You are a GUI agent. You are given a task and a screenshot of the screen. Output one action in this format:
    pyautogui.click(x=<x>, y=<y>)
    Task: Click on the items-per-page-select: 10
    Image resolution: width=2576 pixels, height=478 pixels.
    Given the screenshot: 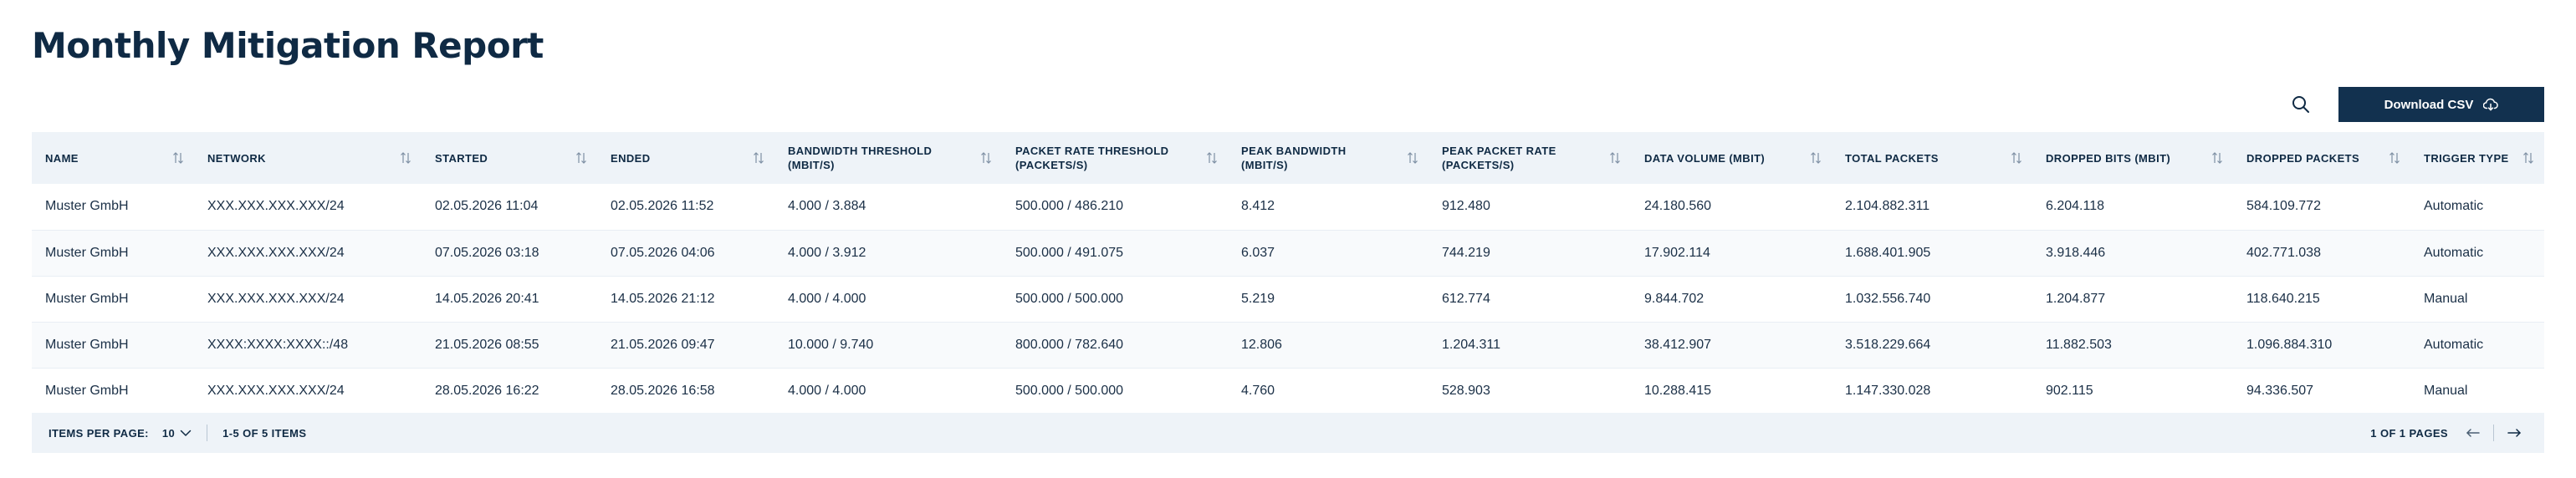 What is the action you would take?
    pyautogui.click(x=177, y=433)
    